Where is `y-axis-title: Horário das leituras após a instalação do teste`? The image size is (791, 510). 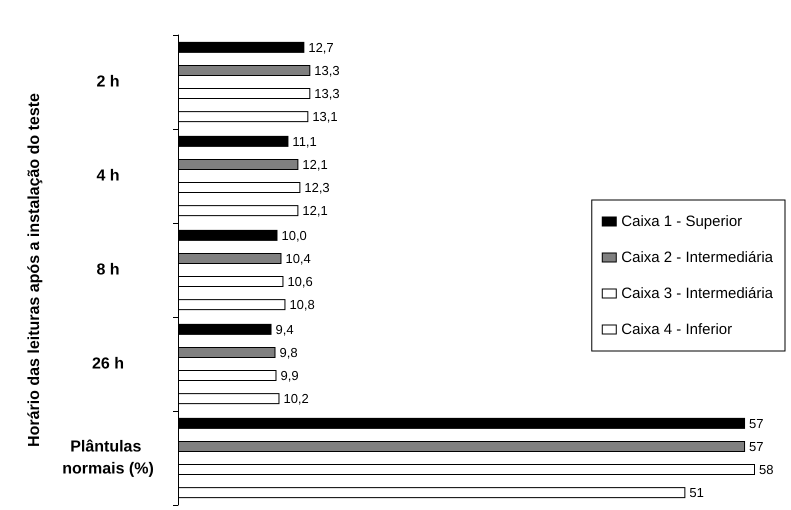
y-axis-title: Horário das leituras após a instalação do teste is located at coordinates (35, 269).